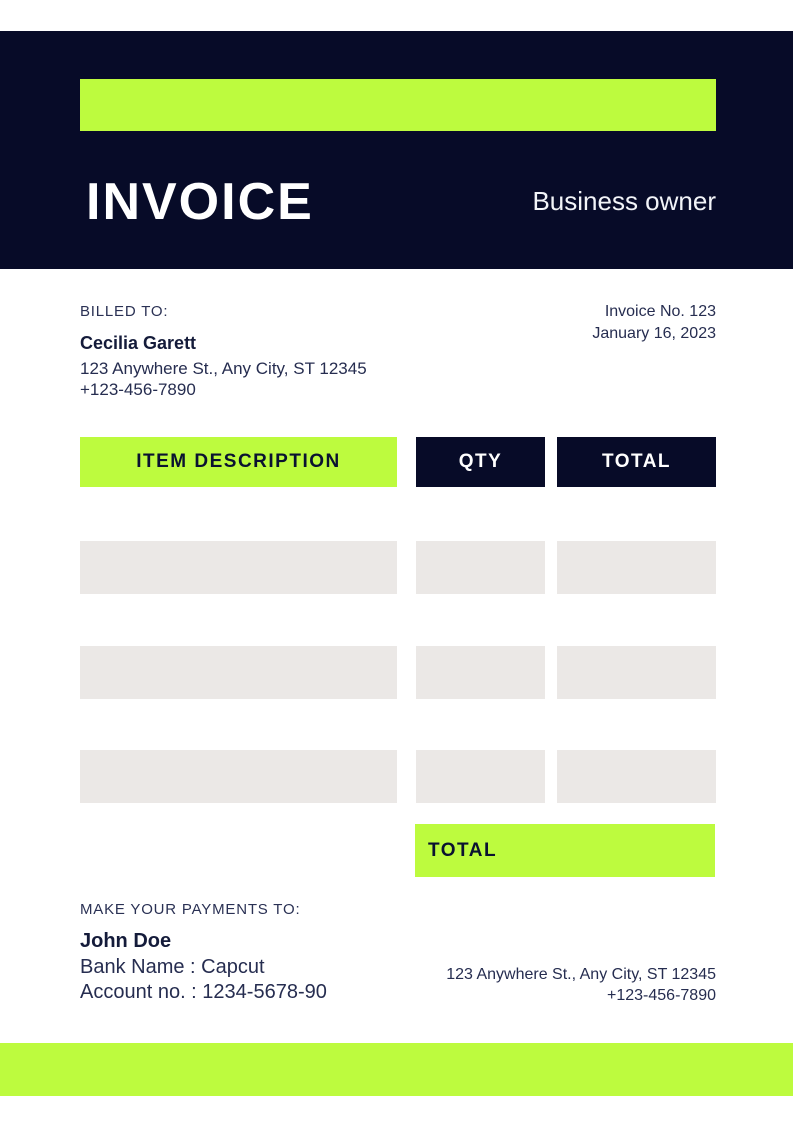 Image resolution: width=793 pixels, height=1122 pixels. I want to click on payments-to-label: MAKE YOUR PAYMENTS TO:, so click(190, 909).